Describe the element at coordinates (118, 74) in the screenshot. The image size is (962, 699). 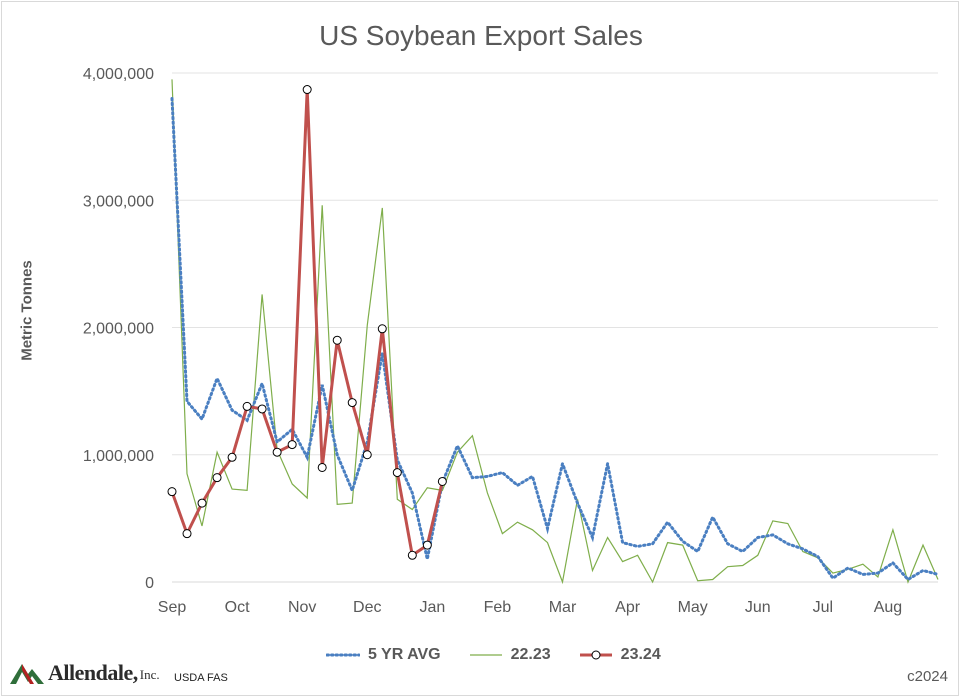
I see `y-tick-label: 4,000,000` at that location.